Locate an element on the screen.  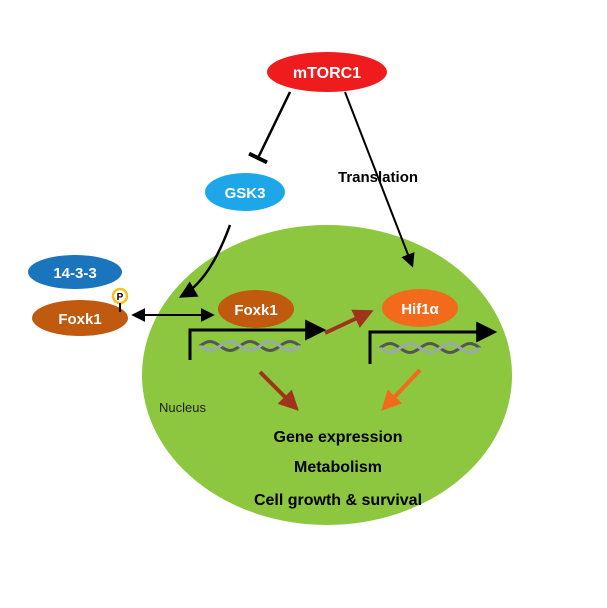
gsk3-label: GSK3 is located at coordinates (245, 193).